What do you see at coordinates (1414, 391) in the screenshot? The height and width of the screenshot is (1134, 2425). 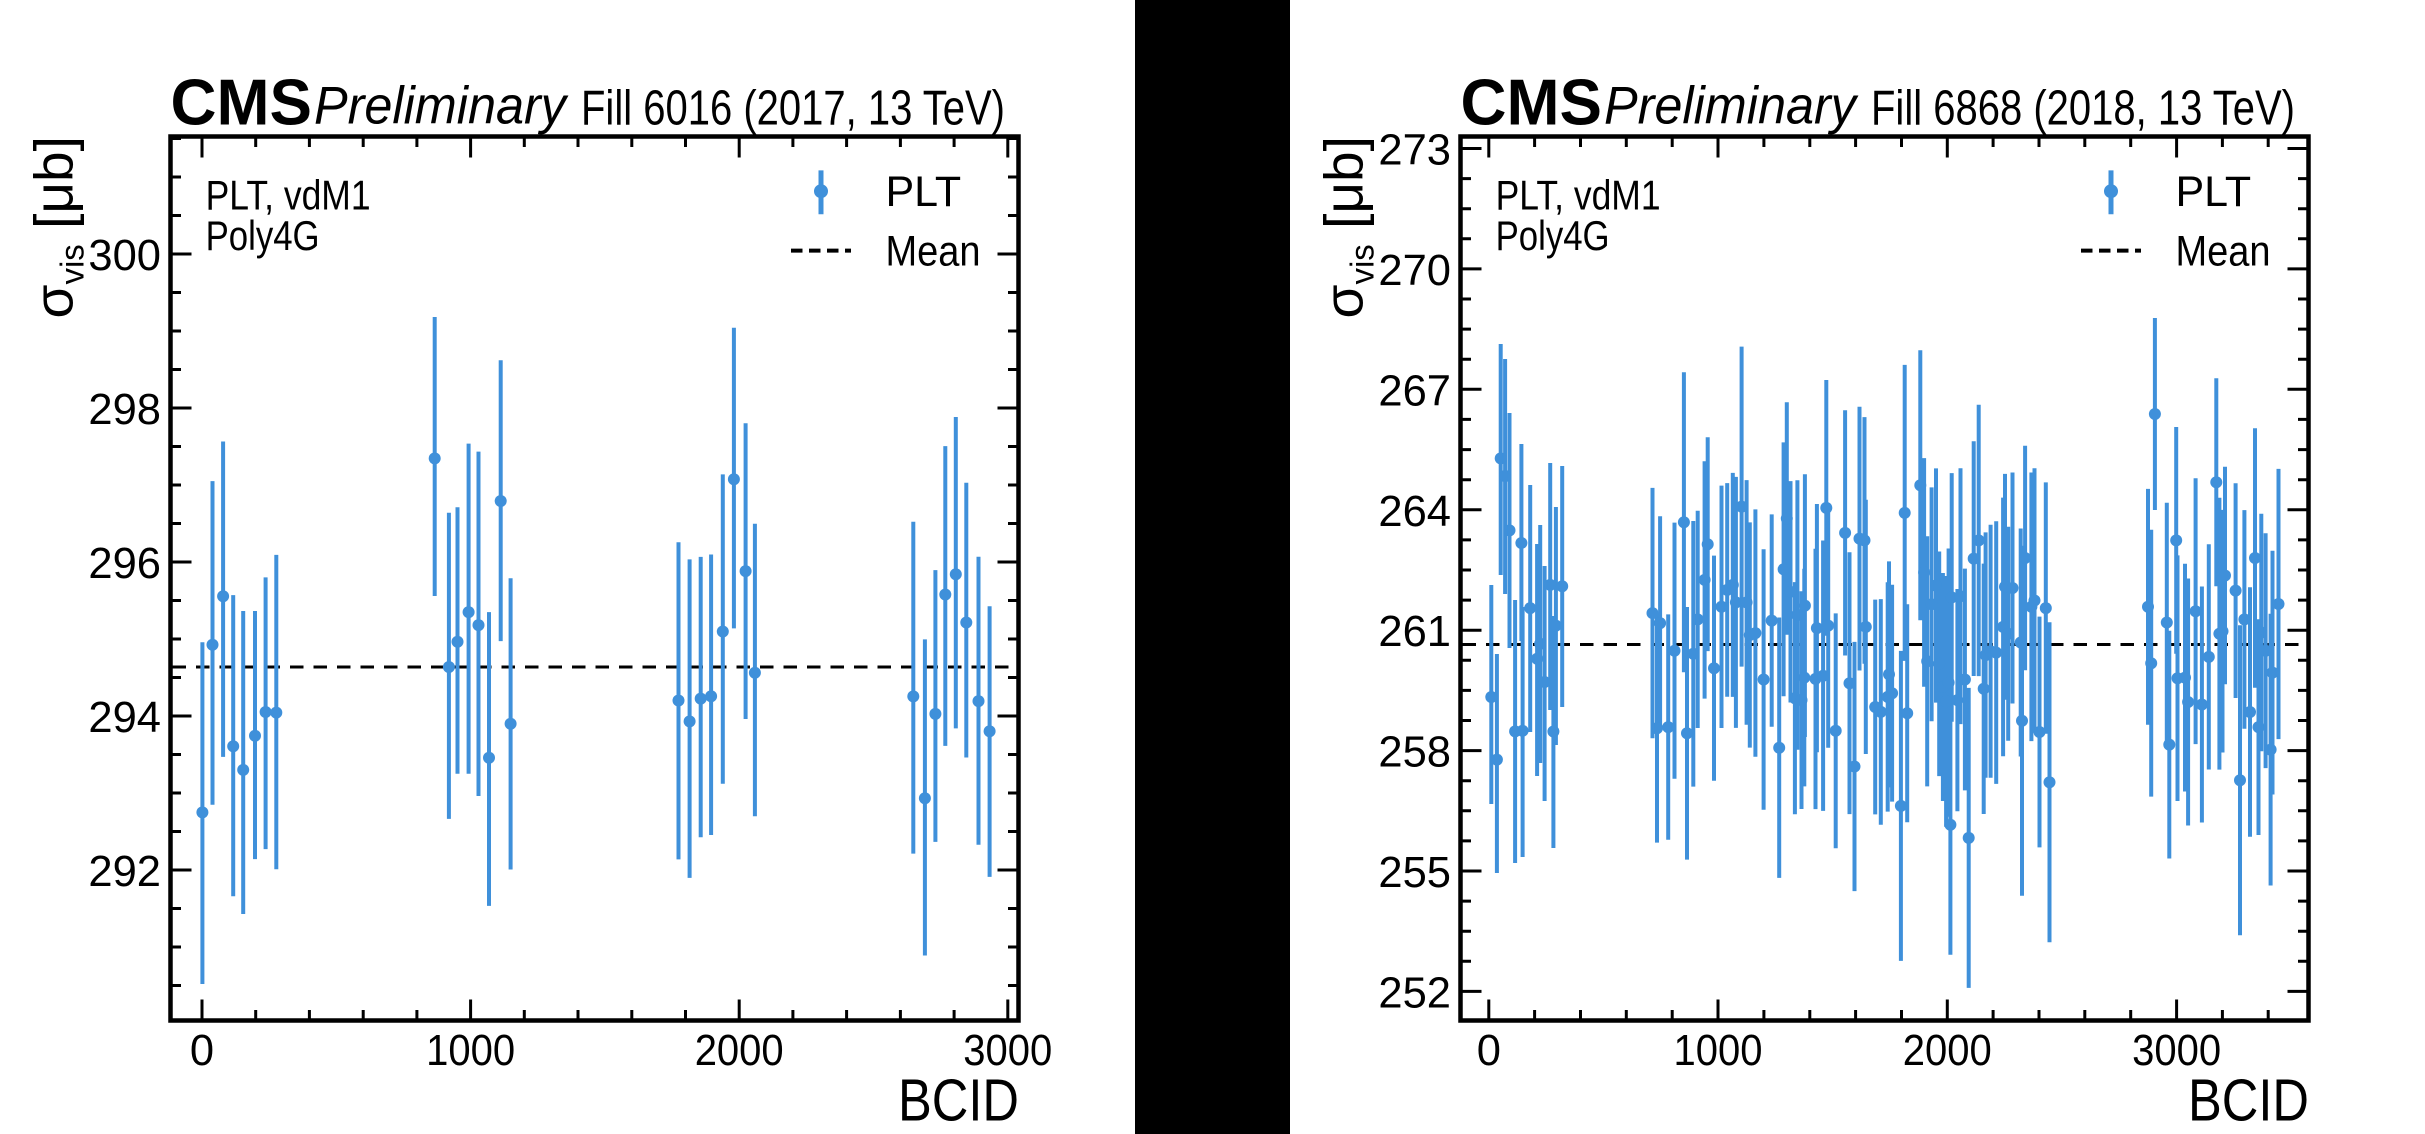 I see `svg-text: 267` at bounding box center [1414, 391].